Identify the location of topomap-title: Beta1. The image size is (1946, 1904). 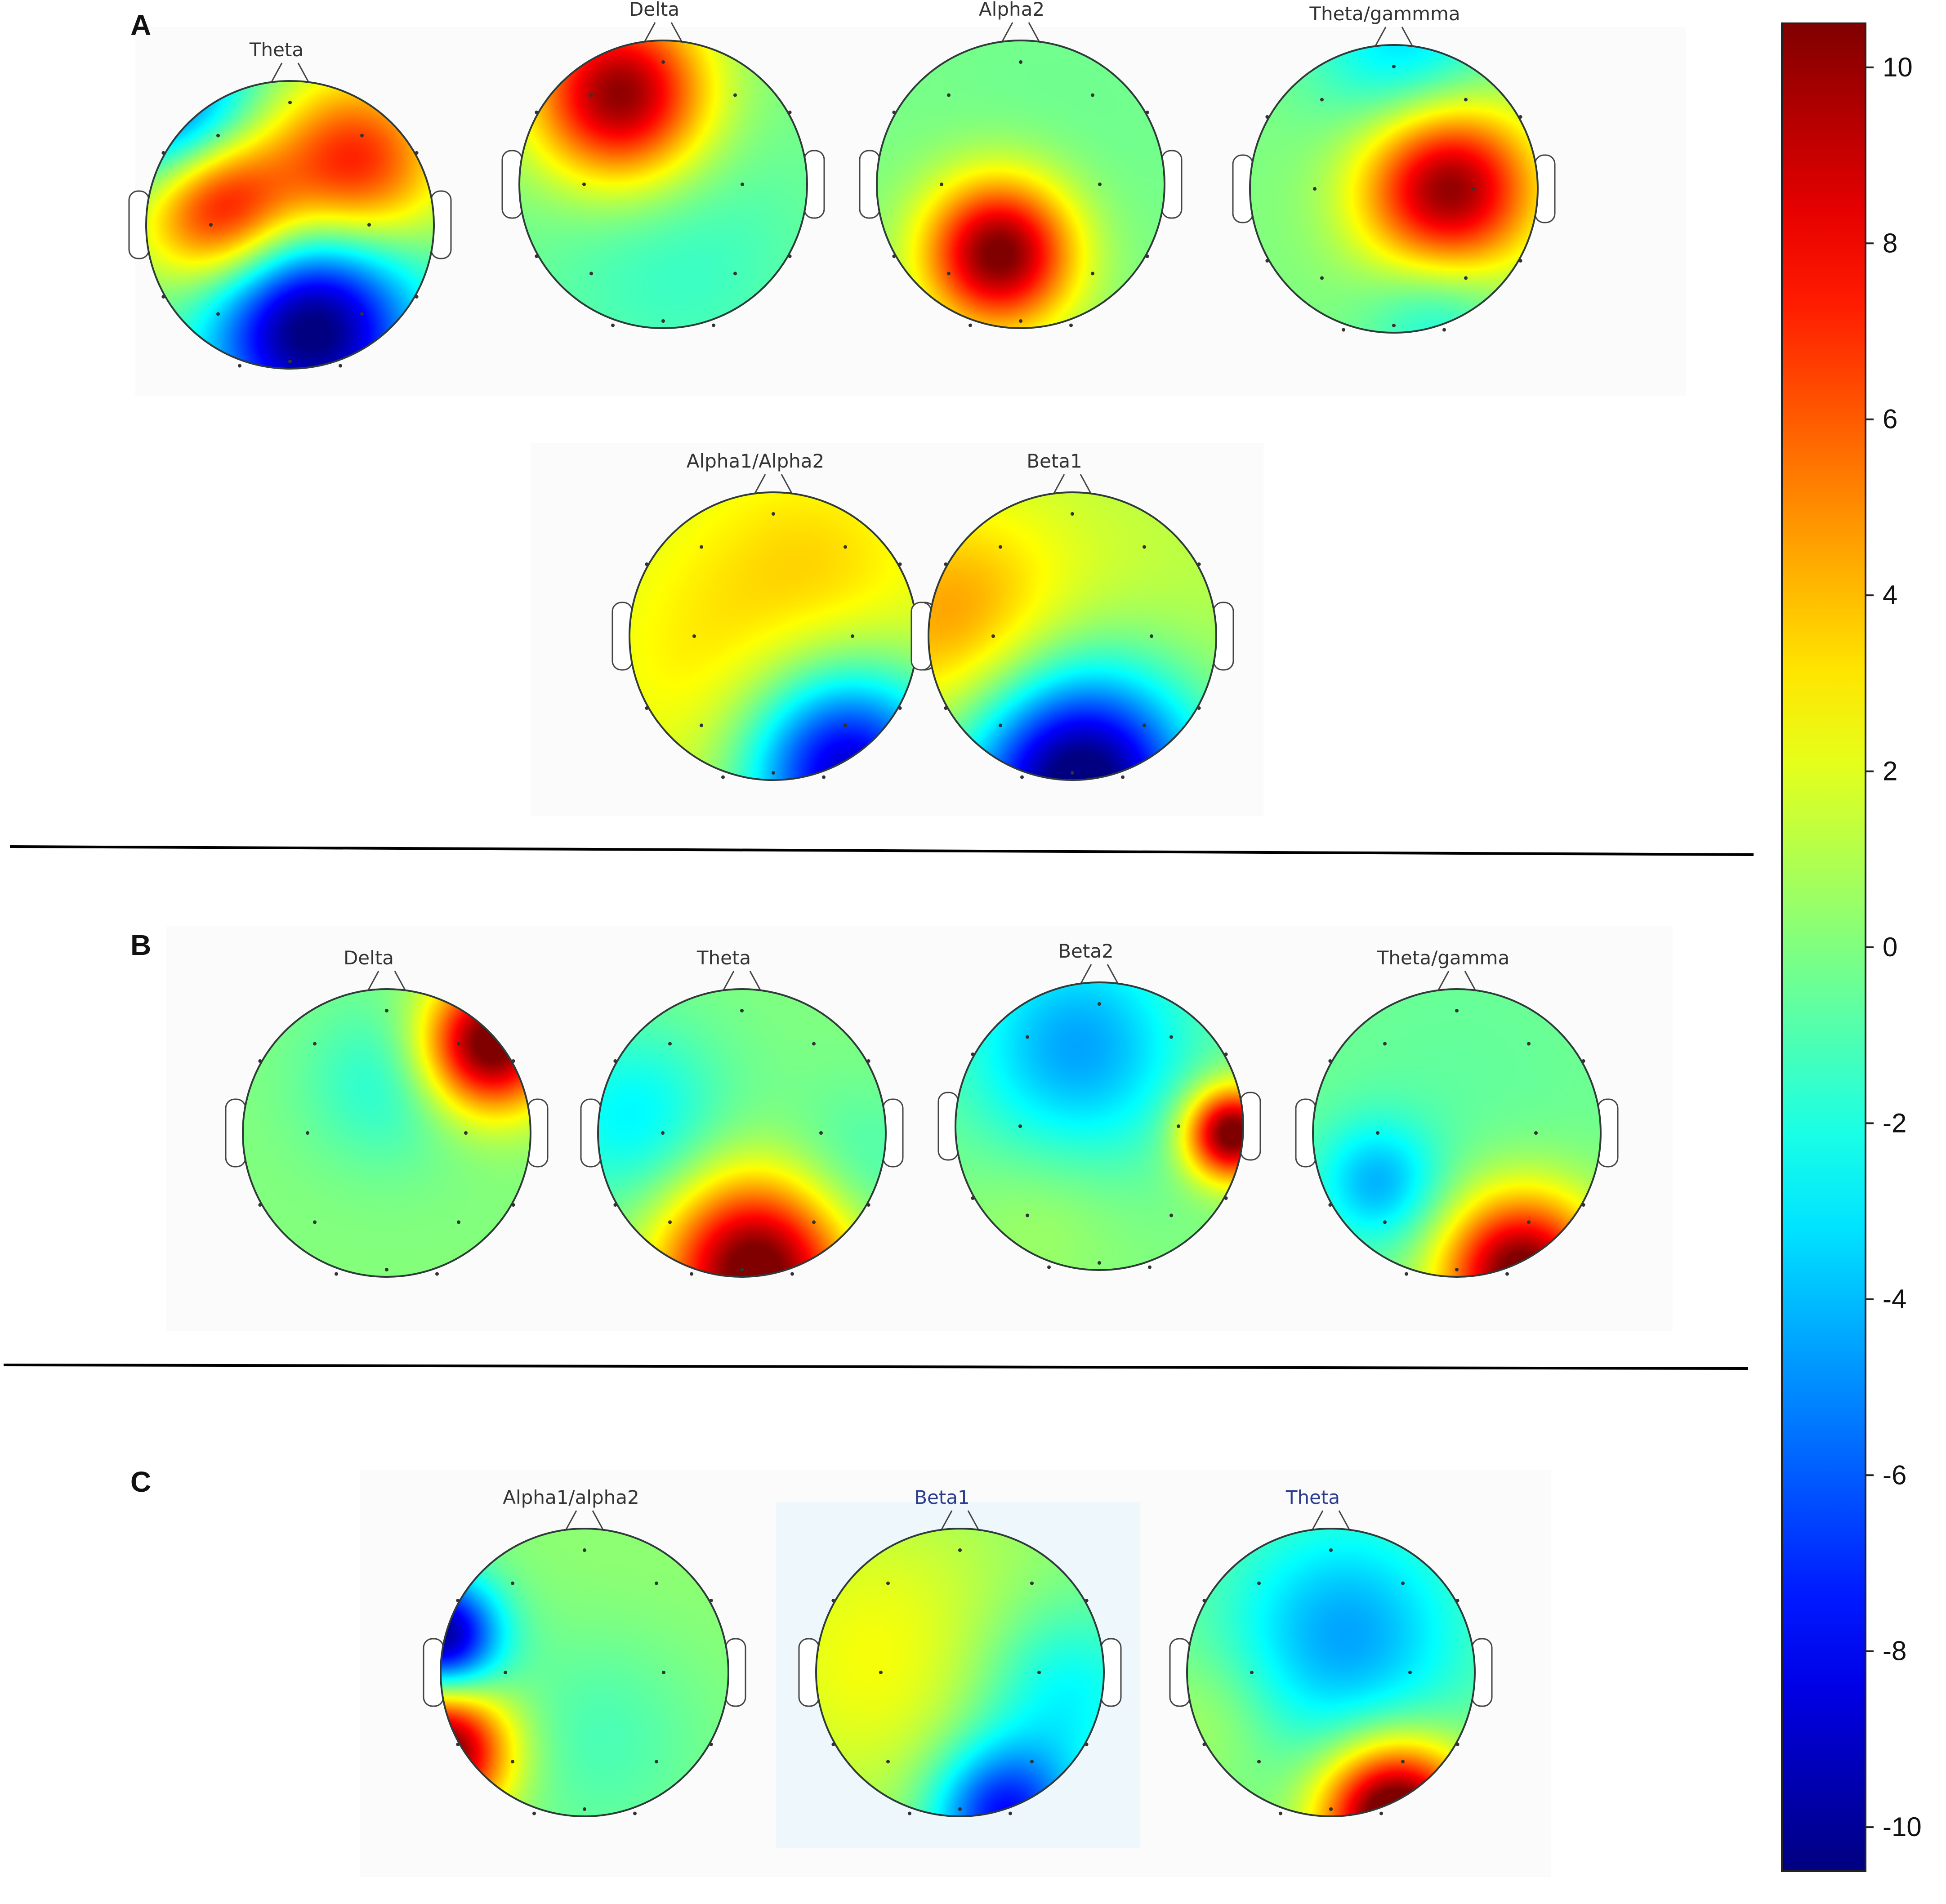
(942, 1497).